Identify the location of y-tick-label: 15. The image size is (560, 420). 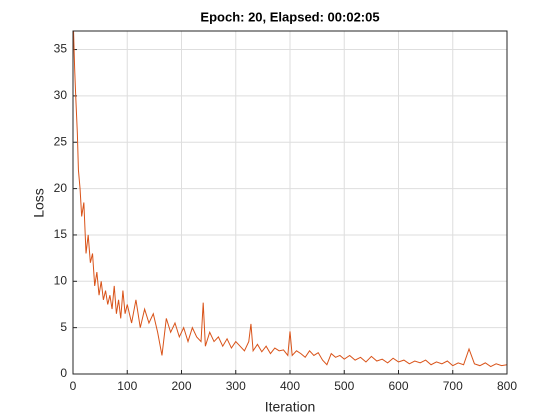
(61, 234).